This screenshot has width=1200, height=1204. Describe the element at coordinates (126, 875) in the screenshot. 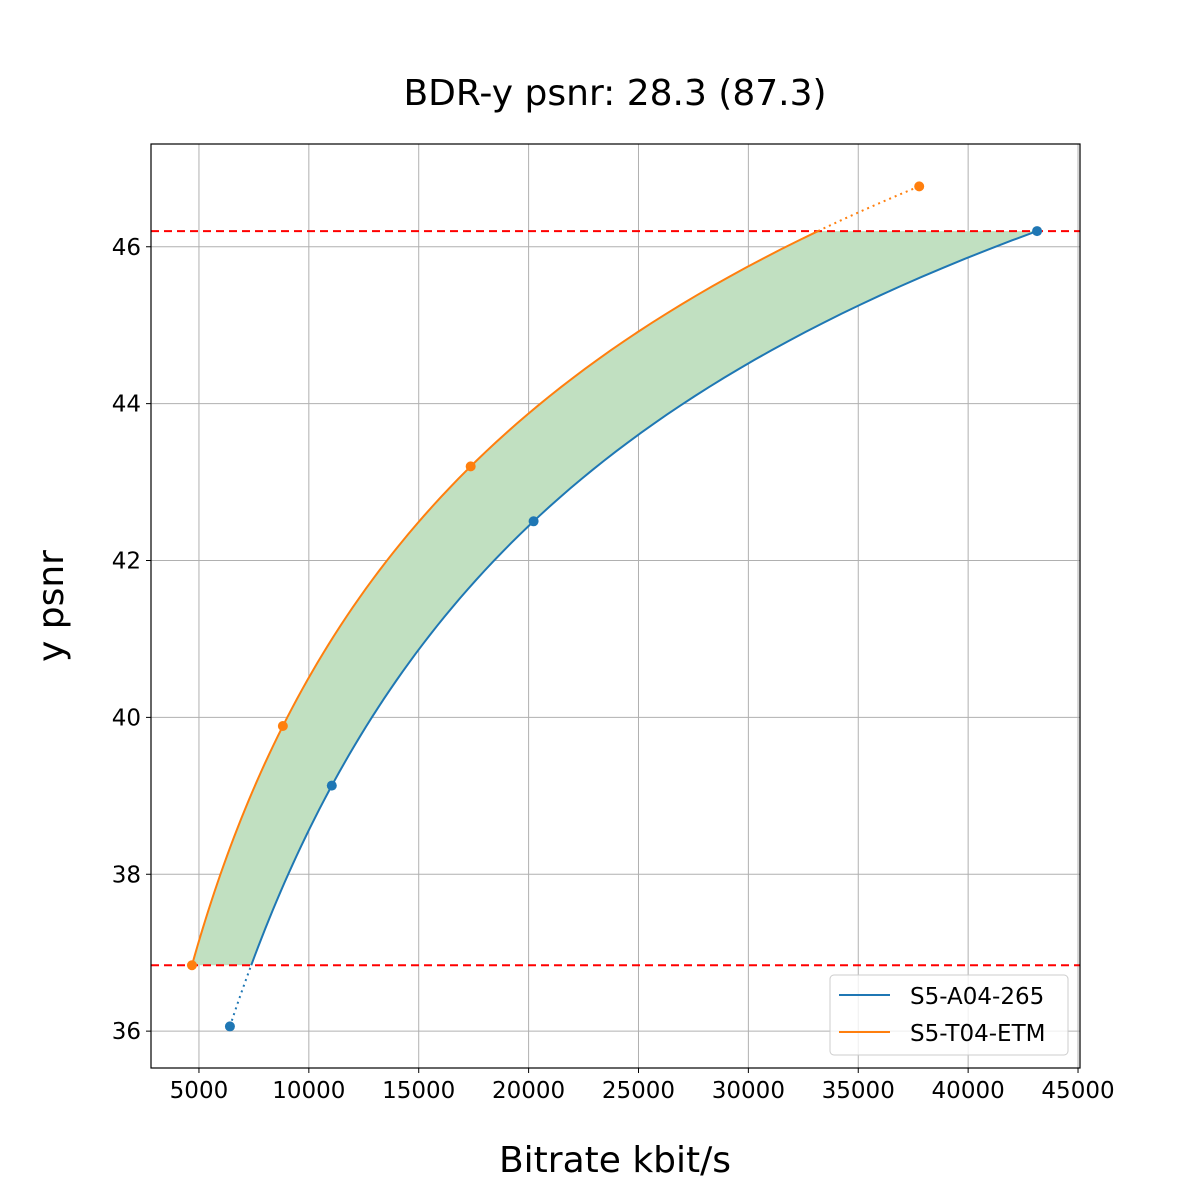

I see `y-tick-label: 38` at that location.